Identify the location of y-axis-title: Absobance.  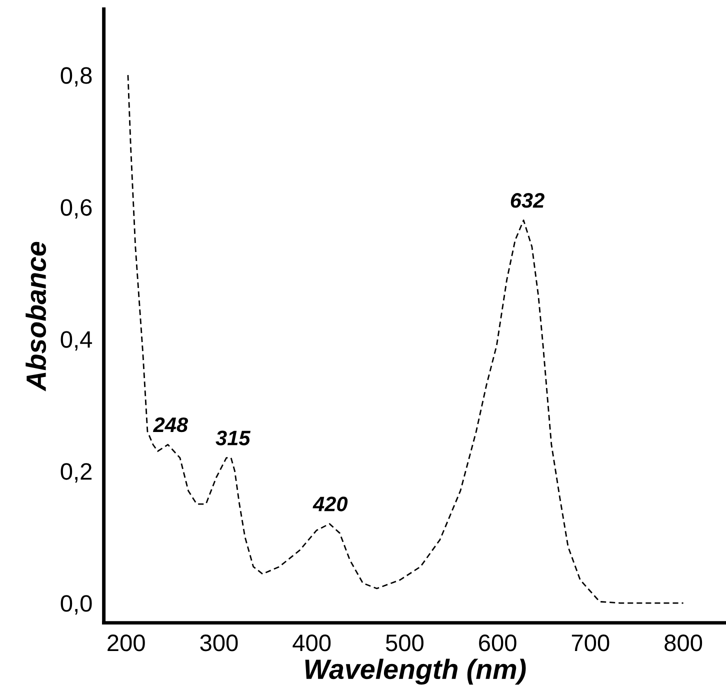
(36, 317).